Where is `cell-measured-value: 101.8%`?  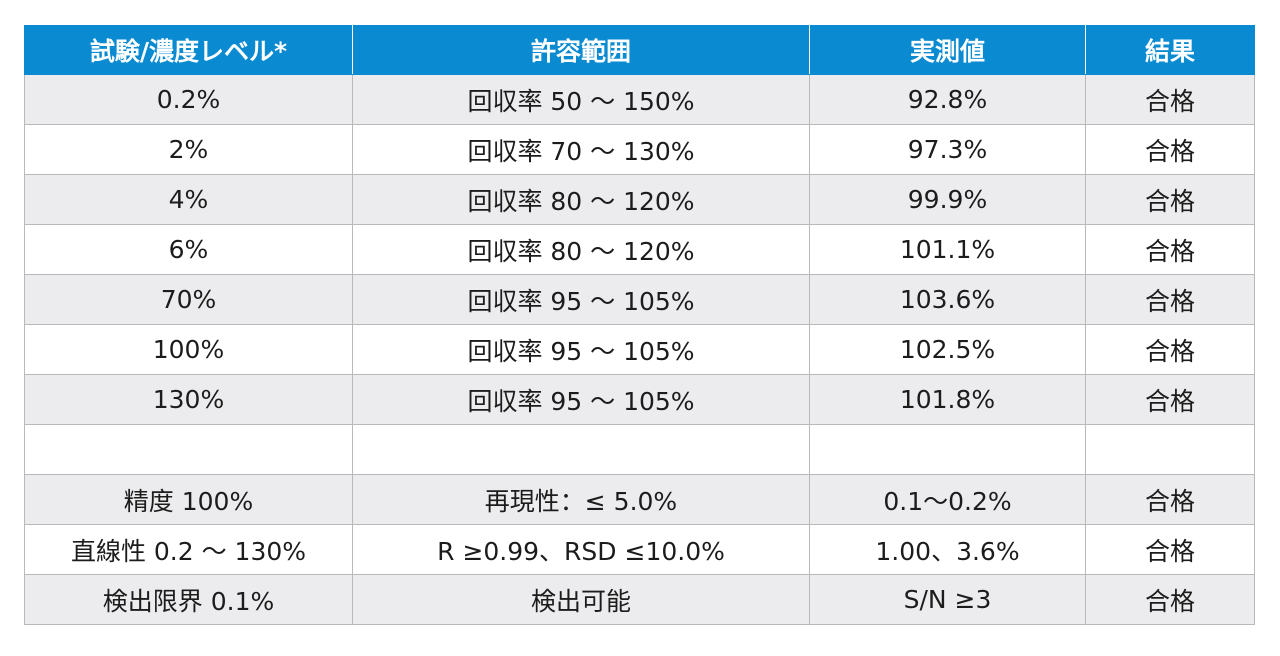 cell-measured-value: 101.8% is located at coordinates (947, 399).